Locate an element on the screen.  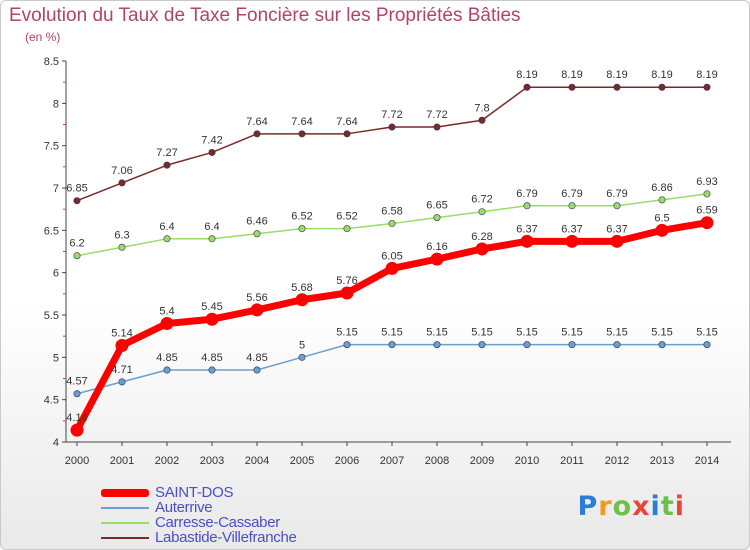
data-label: 5 is located at coordinates (302, 345).